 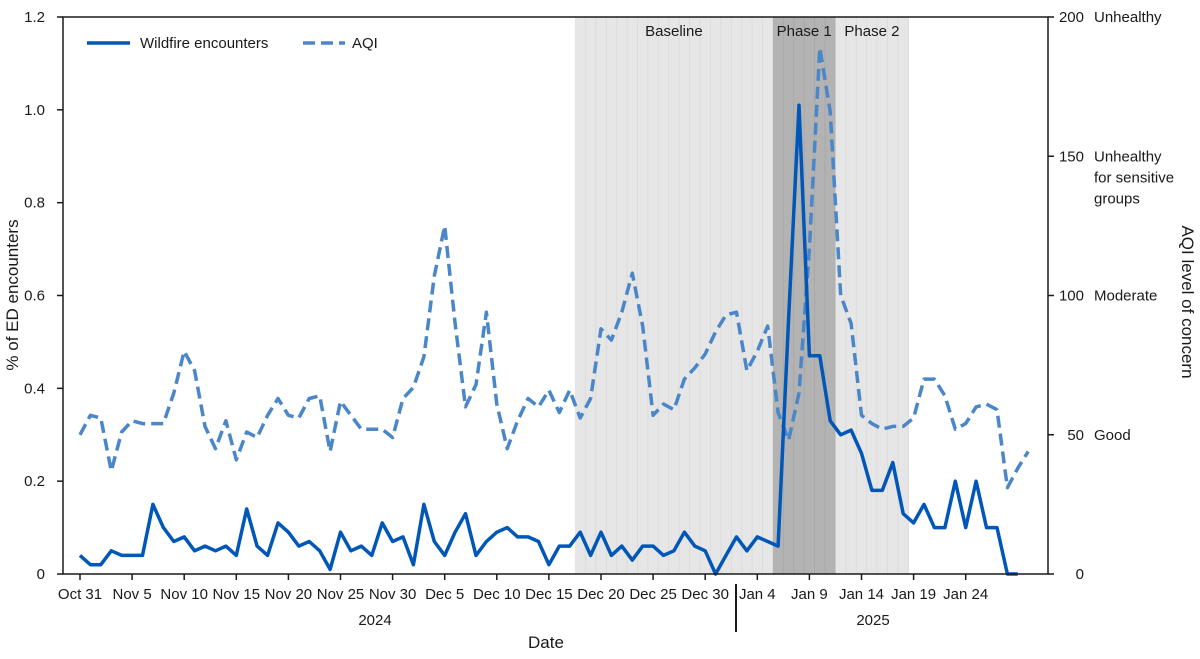 I want to click on y-left-tick-label: 0.6, so click(x=34, y=296).